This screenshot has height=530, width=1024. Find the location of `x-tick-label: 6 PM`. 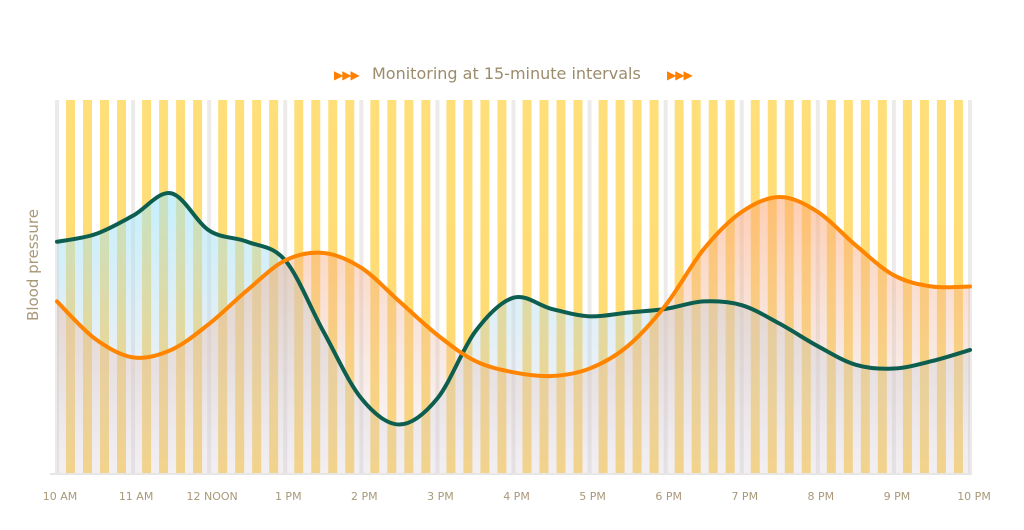

x-tick-label: 6 PM is located at coordinates (668, 496).